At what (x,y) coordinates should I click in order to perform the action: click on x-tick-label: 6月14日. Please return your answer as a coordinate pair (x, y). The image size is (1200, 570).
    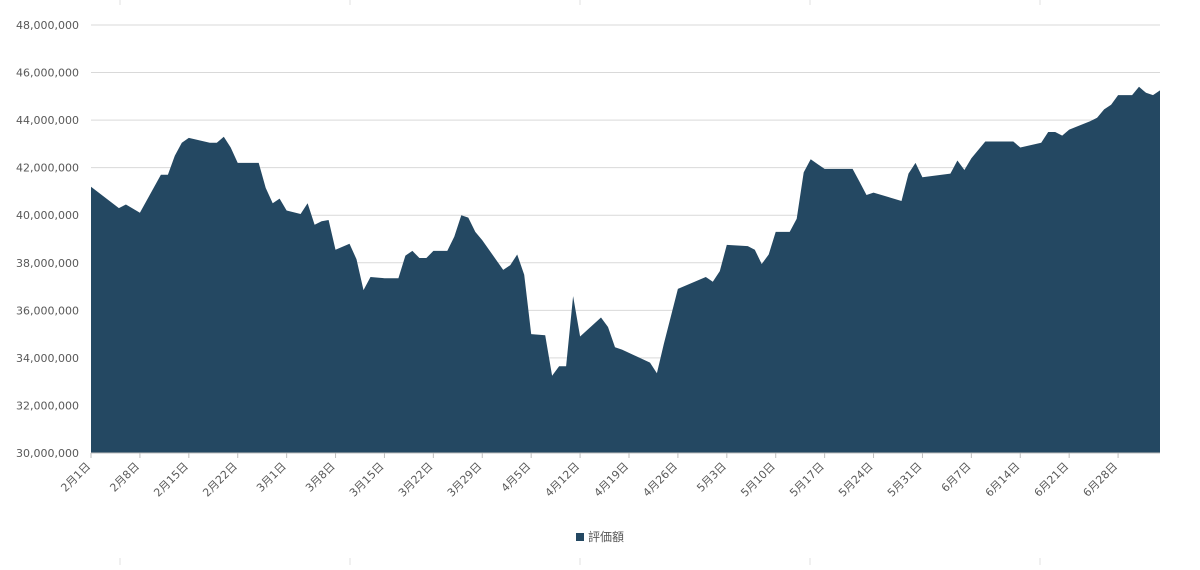
    Looking at the image, I should click on (1003, 480).